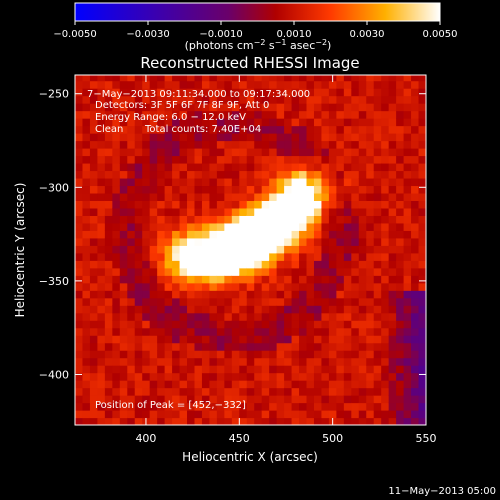 This screenshot has width=500, height=500. Describe the element at coordinates (170, 117) in the screenshot. I see `energy-range-label: Energy Range: 6.0 − 12.0 keV` at that location.